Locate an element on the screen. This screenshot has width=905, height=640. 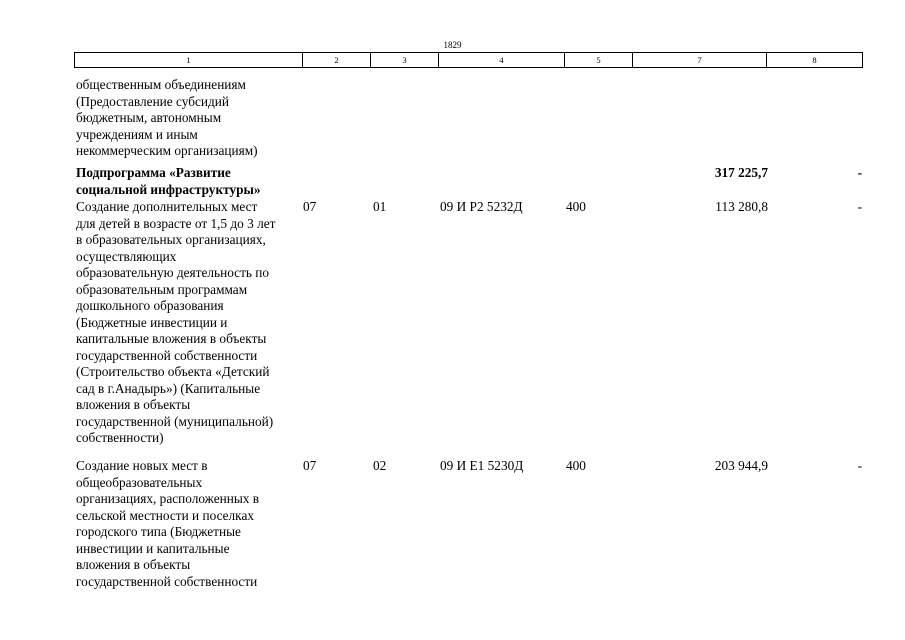
row-name-line: бюджетным, автономным is located at coordinates (149, 117).